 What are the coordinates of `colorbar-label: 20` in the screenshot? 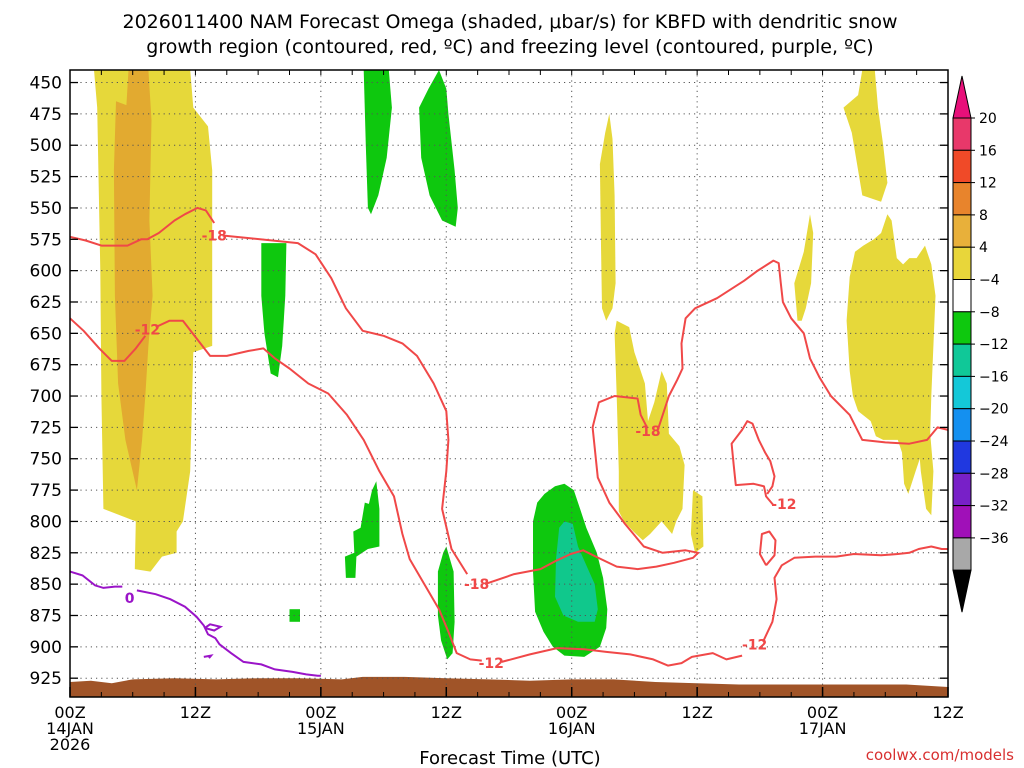 It's located at (988, 119).